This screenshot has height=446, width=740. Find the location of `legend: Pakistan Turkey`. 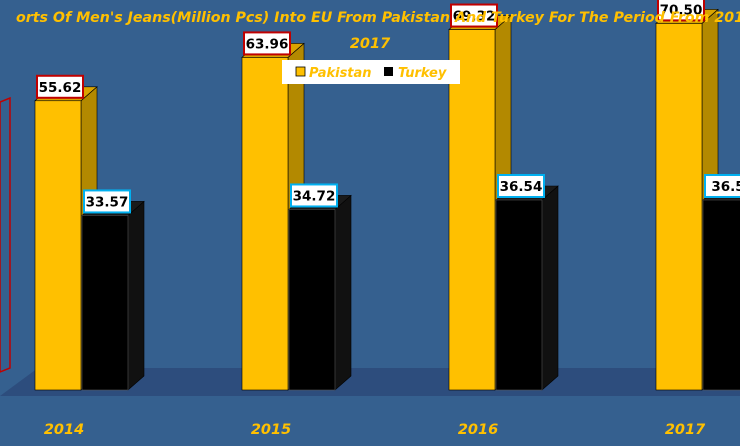

legend: Pakistan Turkey is located at coordinates (371, 72).